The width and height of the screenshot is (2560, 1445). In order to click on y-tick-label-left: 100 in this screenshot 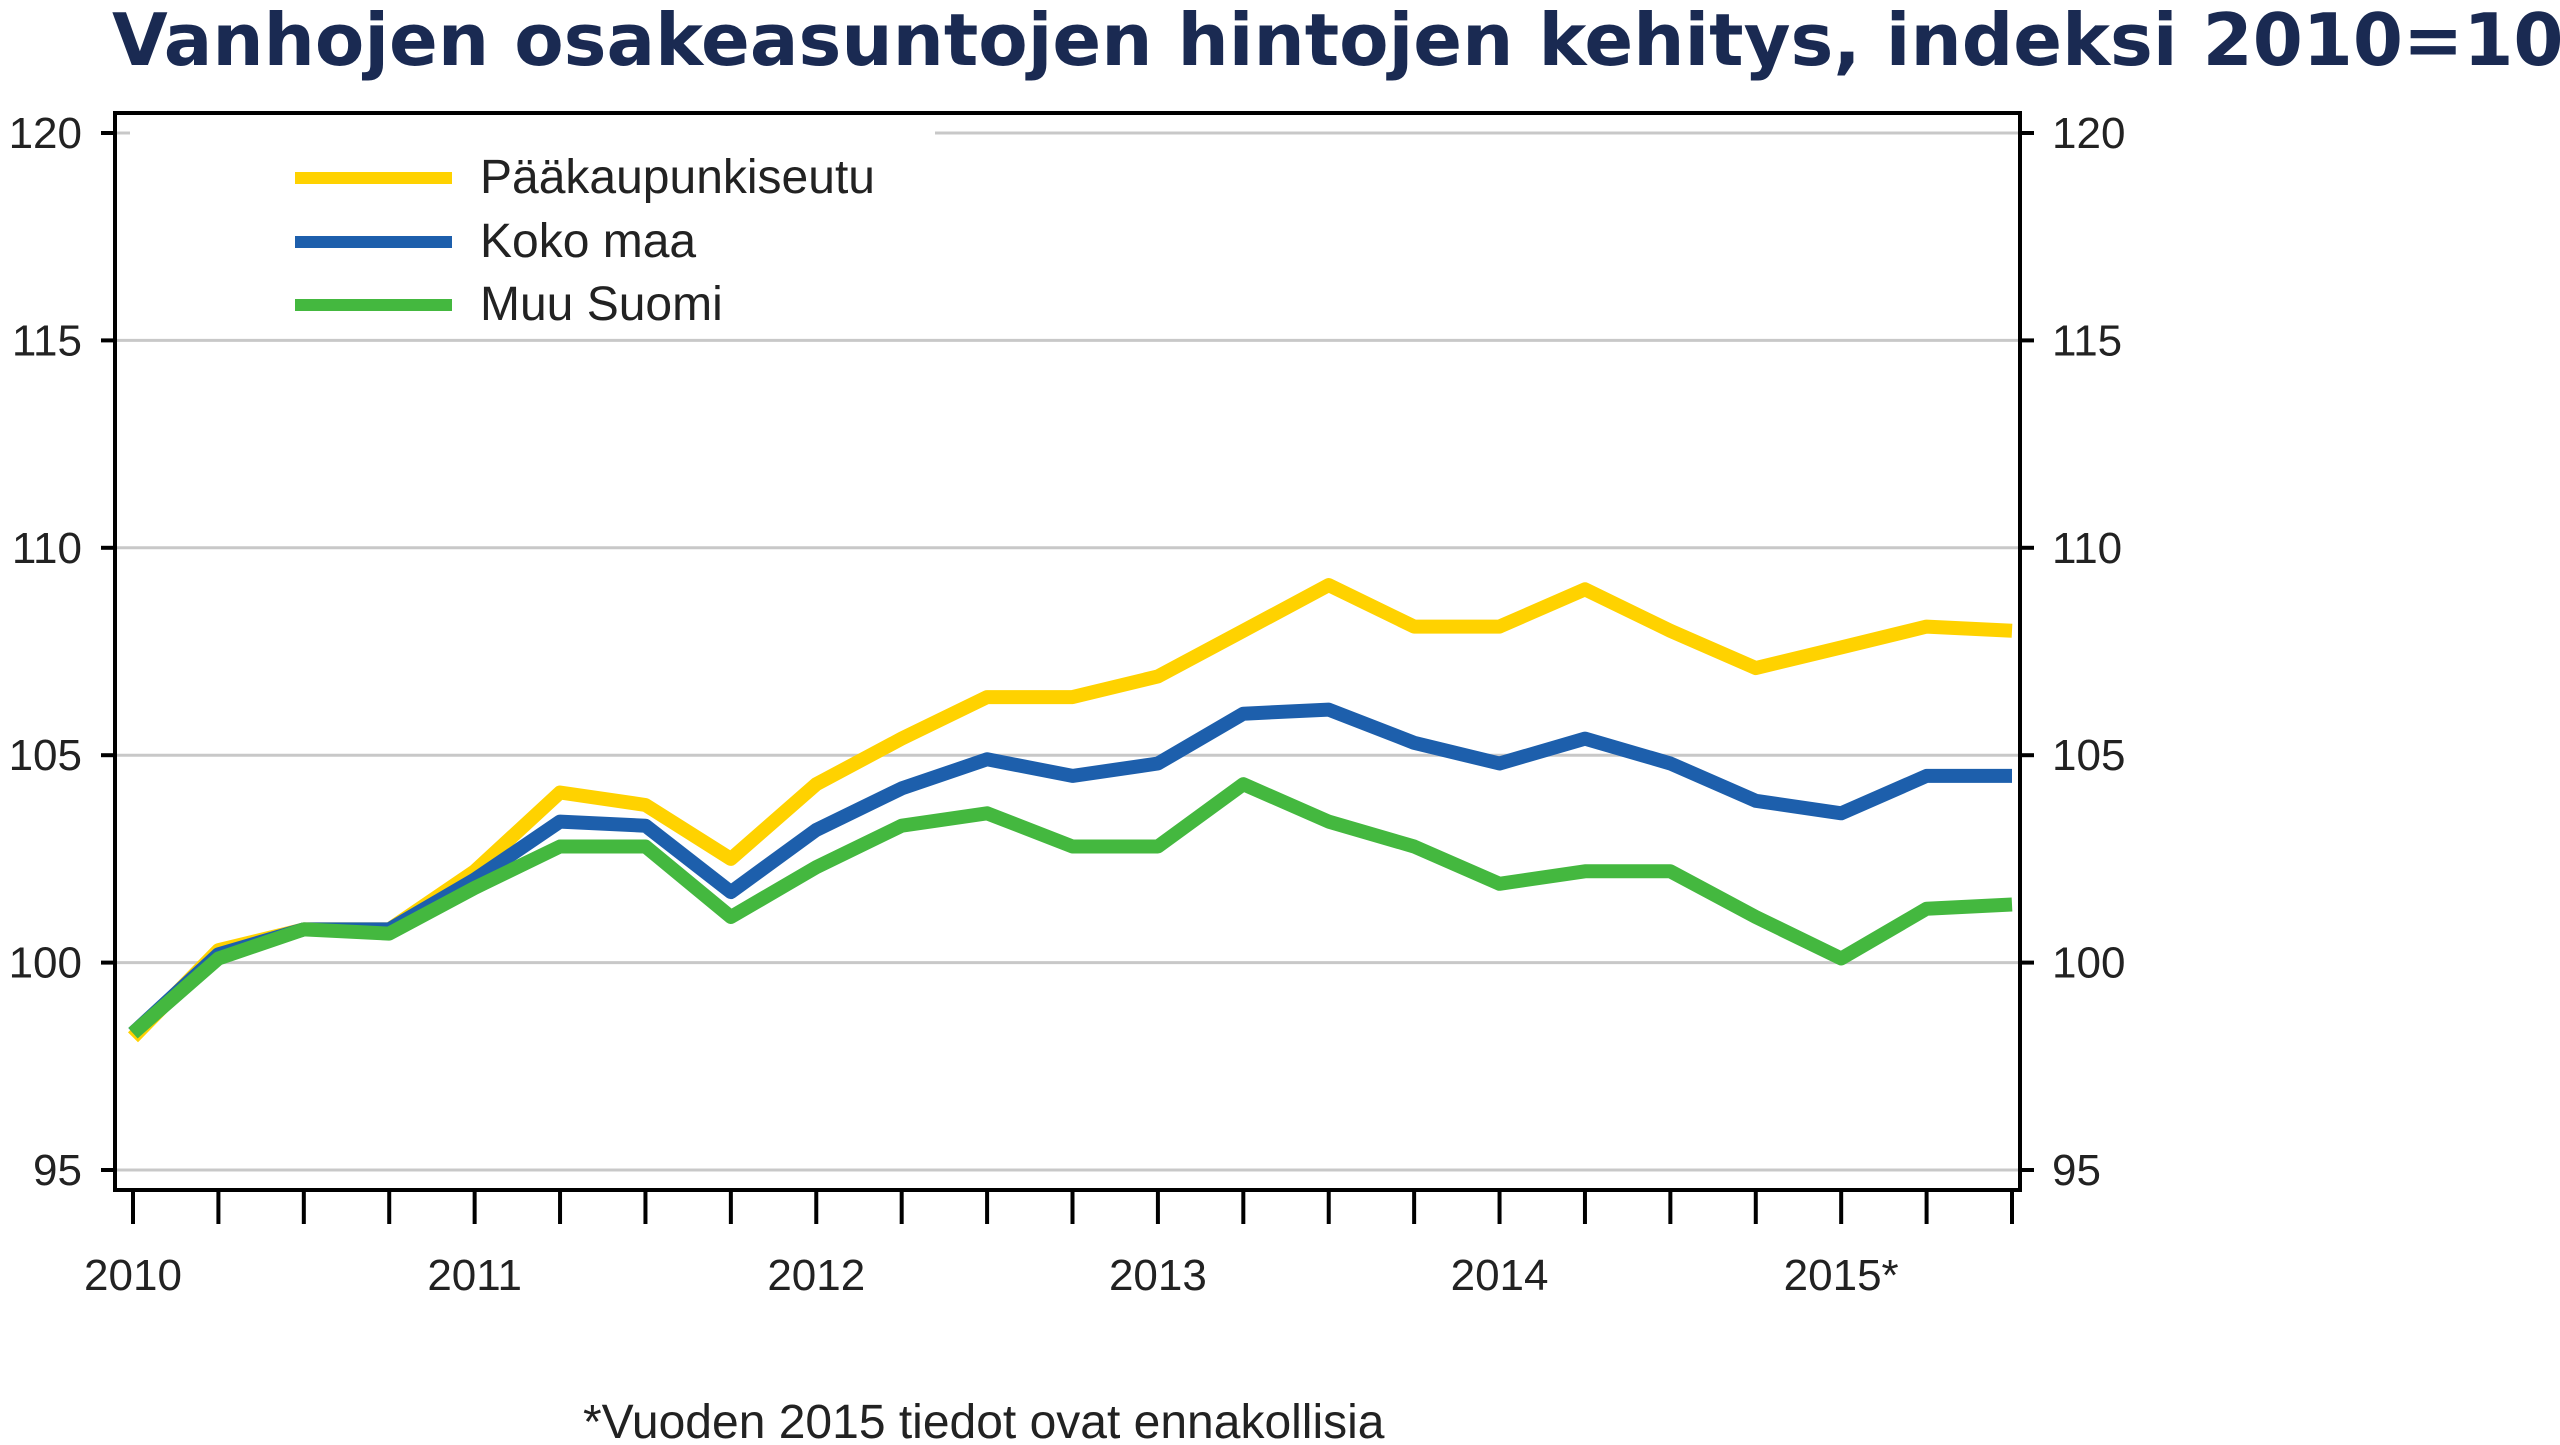, I will do `click(45, 963)`.